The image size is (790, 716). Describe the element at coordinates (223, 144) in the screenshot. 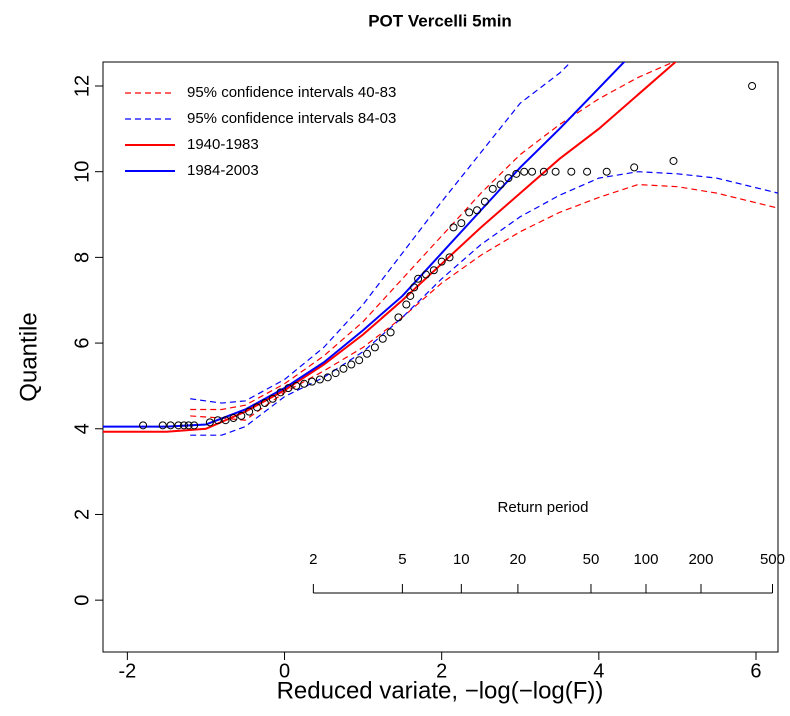

I see `legend-label: 1940-1983` at that location.